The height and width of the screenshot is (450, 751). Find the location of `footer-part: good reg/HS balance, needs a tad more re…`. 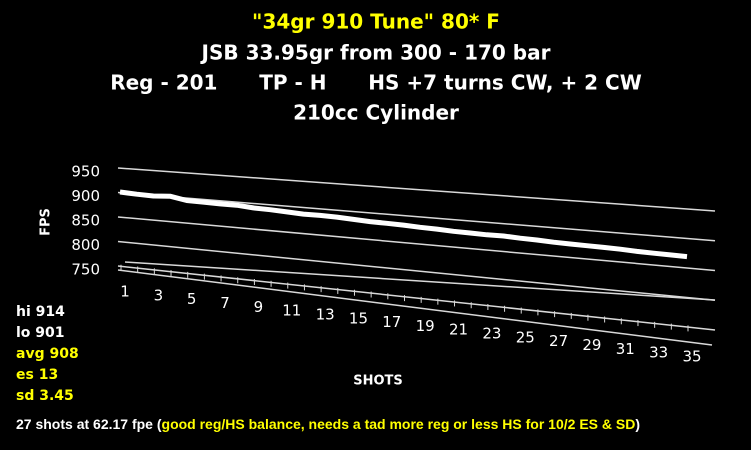

footer-part: good reg/HS balance, needs a tad more re… is located at coordinates (399, 424).